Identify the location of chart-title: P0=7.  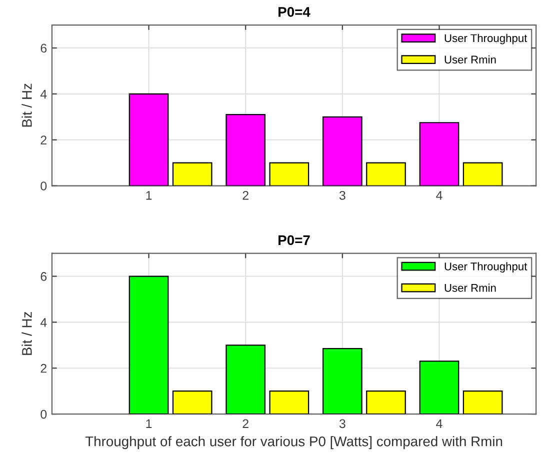
(294, 240).